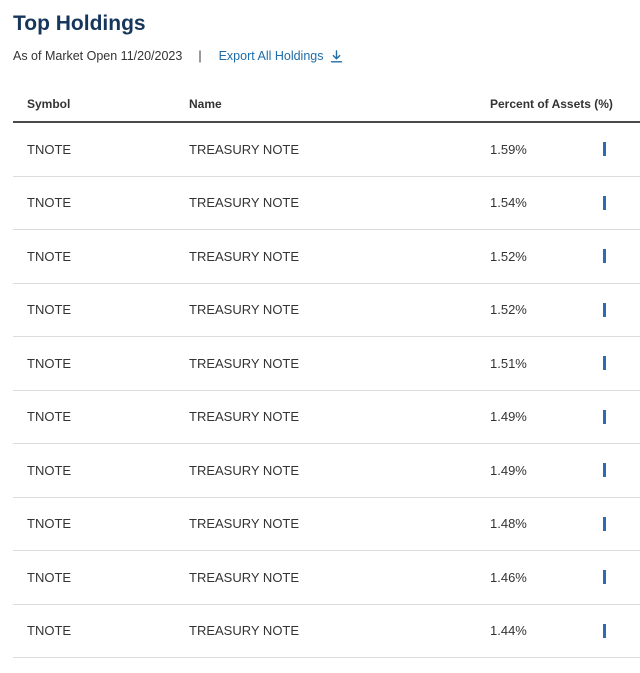 The image size is (640, 673). Describe the element at coordinates (565, 104) in the screenshot. I see `column-header-percent: Percent of Assets (%)` at that location.